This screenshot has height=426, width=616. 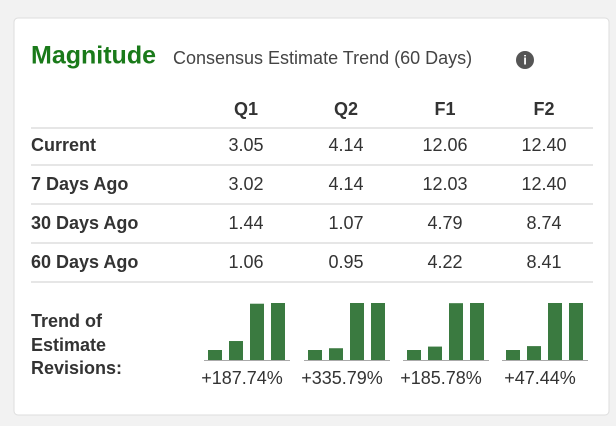 What do you see at coordinates (444, 223) in the screenshot?
I see `cell: 4.79` at bounding box center [444, 223].